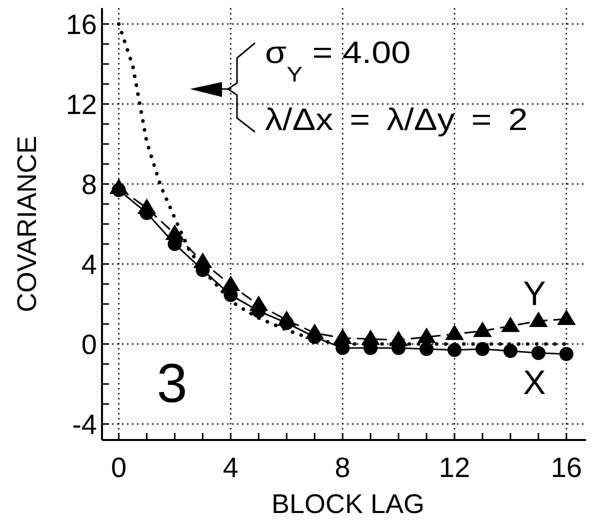  Describe the element at coordinates (118, 467) in the screenshot. I see `x-tick-label: 0` at that location.